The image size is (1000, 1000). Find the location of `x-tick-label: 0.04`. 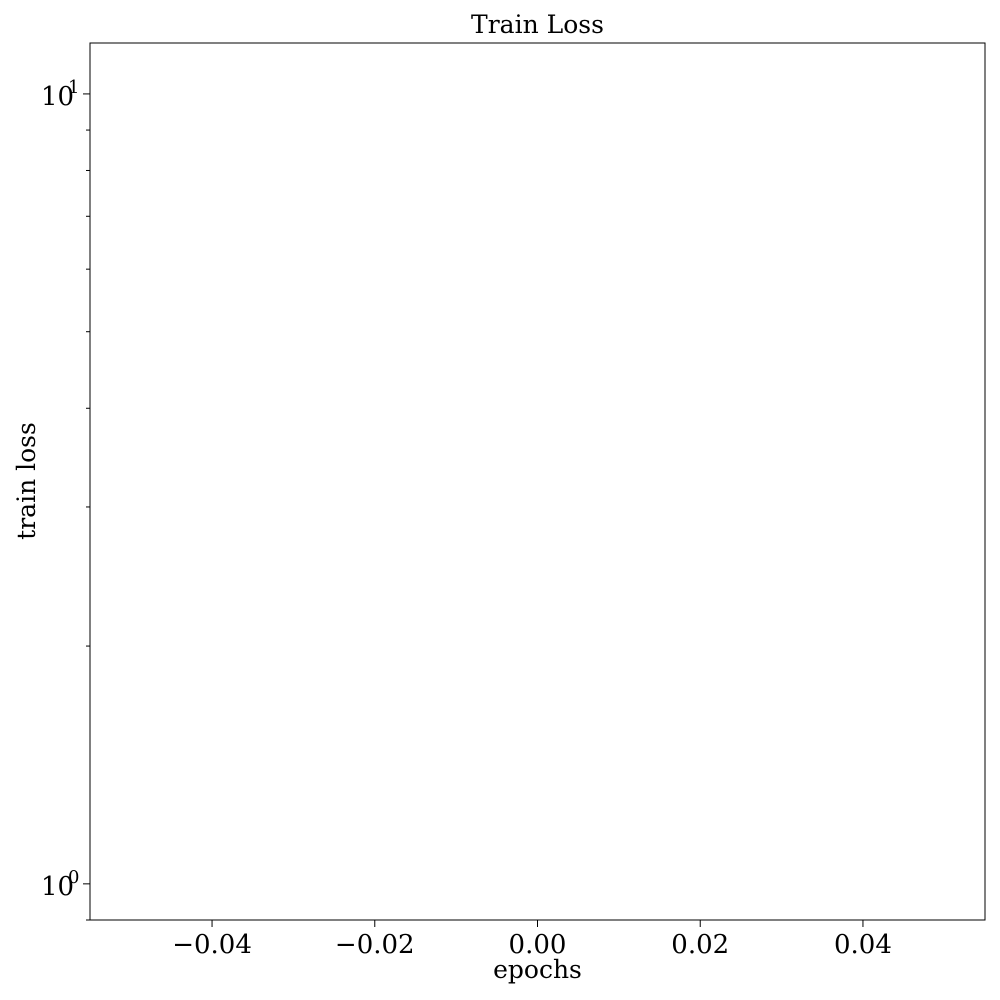

x-tick-label: 0.04 is located at coordinates (863, 945).